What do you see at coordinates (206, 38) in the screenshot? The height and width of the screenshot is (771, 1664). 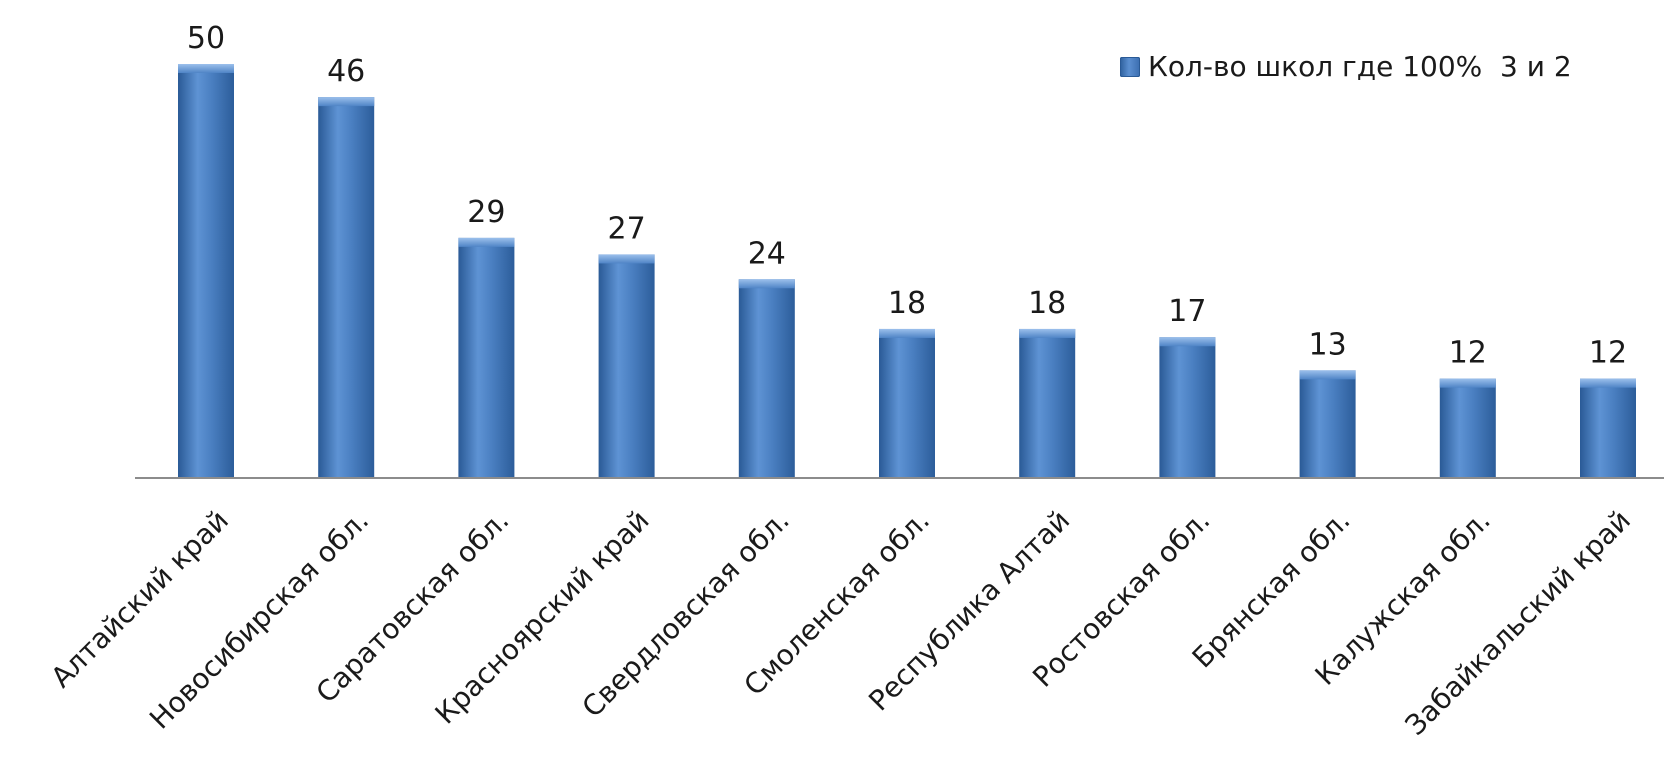 I see `bar-value-label: 50` at bounding box center [206, 38].